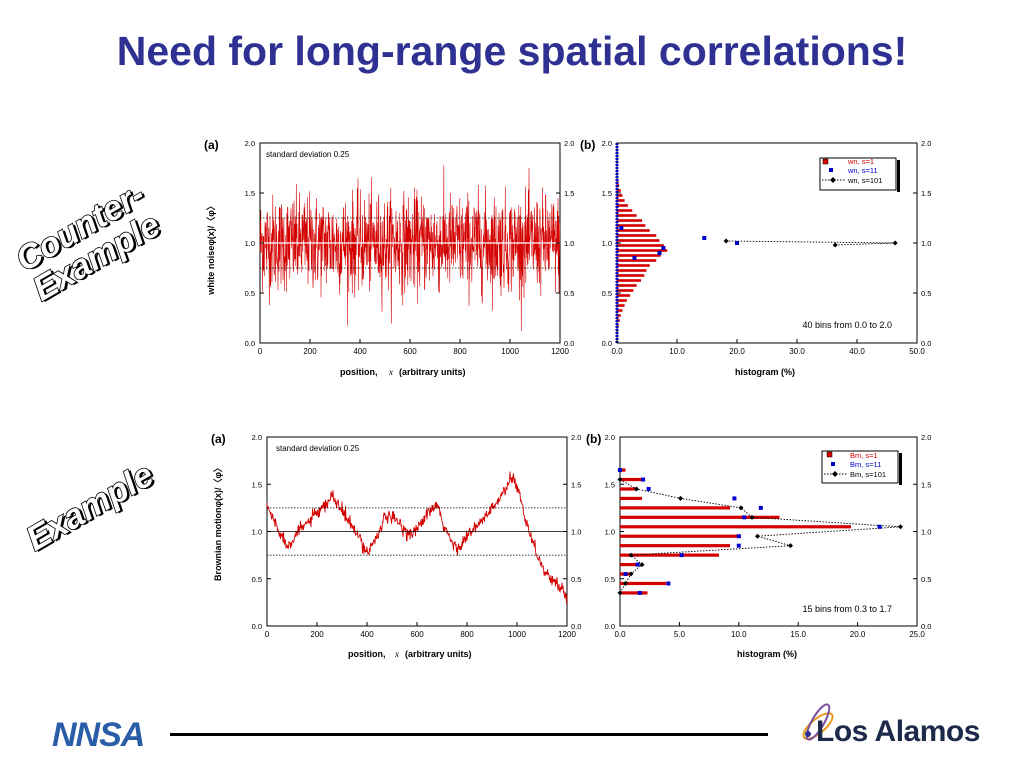 The width and height of the screenshot is (1024, 768). Describe the element at coordinates (797, 351) in the screenshot. I see `x-tick-label: 30.0` at that location.